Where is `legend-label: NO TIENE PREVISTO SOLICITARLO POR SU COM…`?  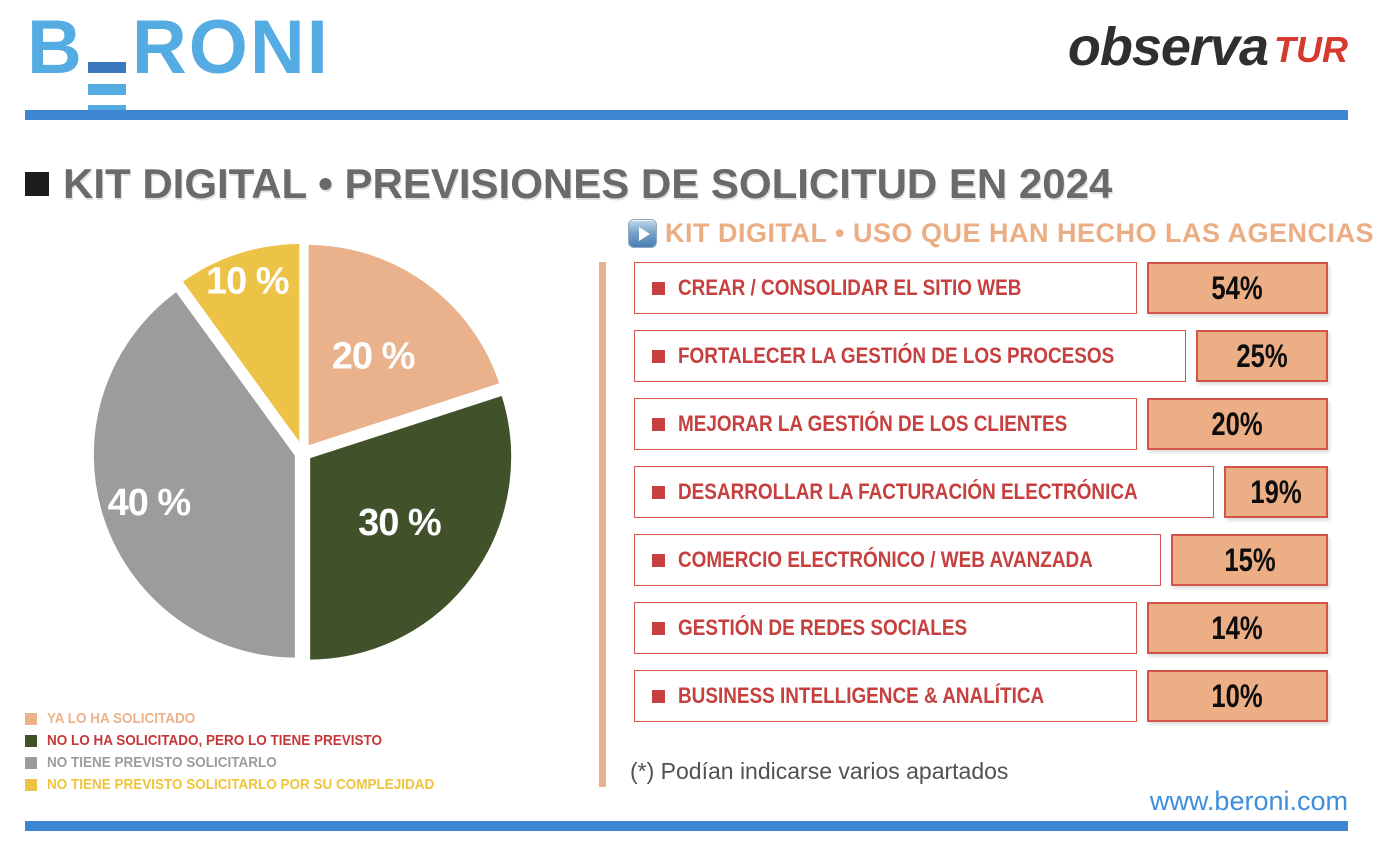
legend-label: NO TIENE PREVISTO SOLICITARLO POR SU COM… is located at coordinates (241, 784).